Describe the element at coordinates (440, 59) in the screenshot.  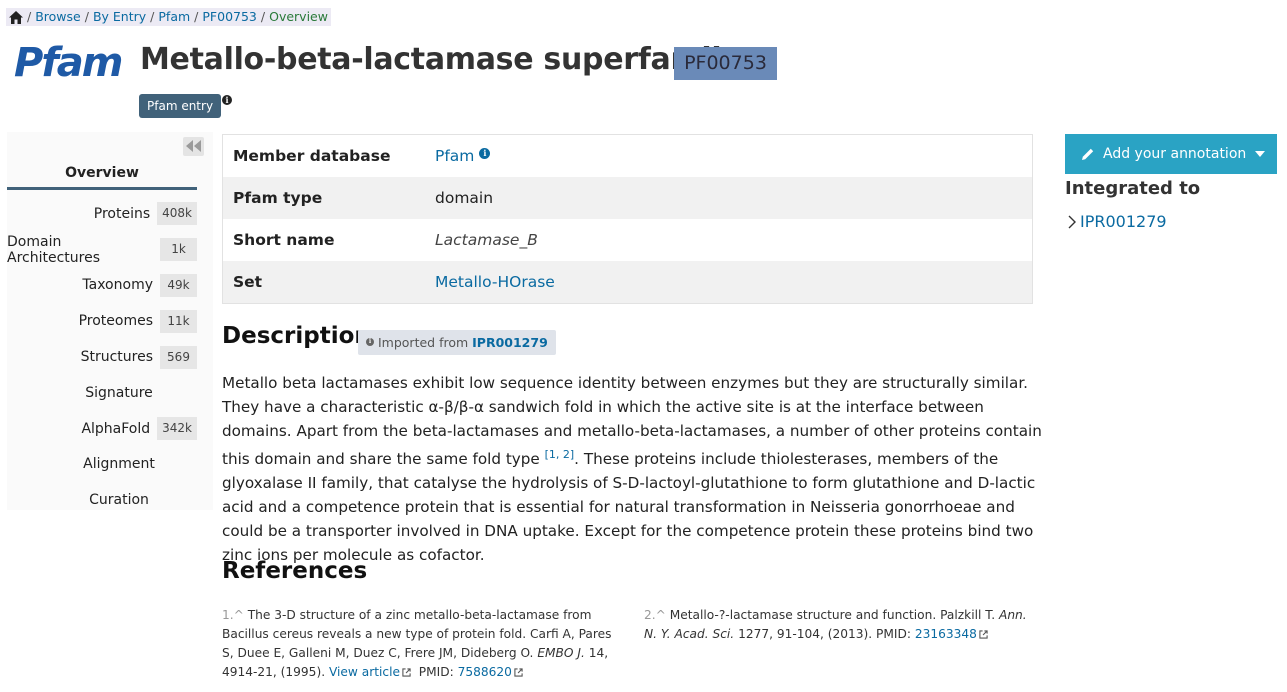
I see `page-title: Metallo-beta-lactamase superfamily` at that location.